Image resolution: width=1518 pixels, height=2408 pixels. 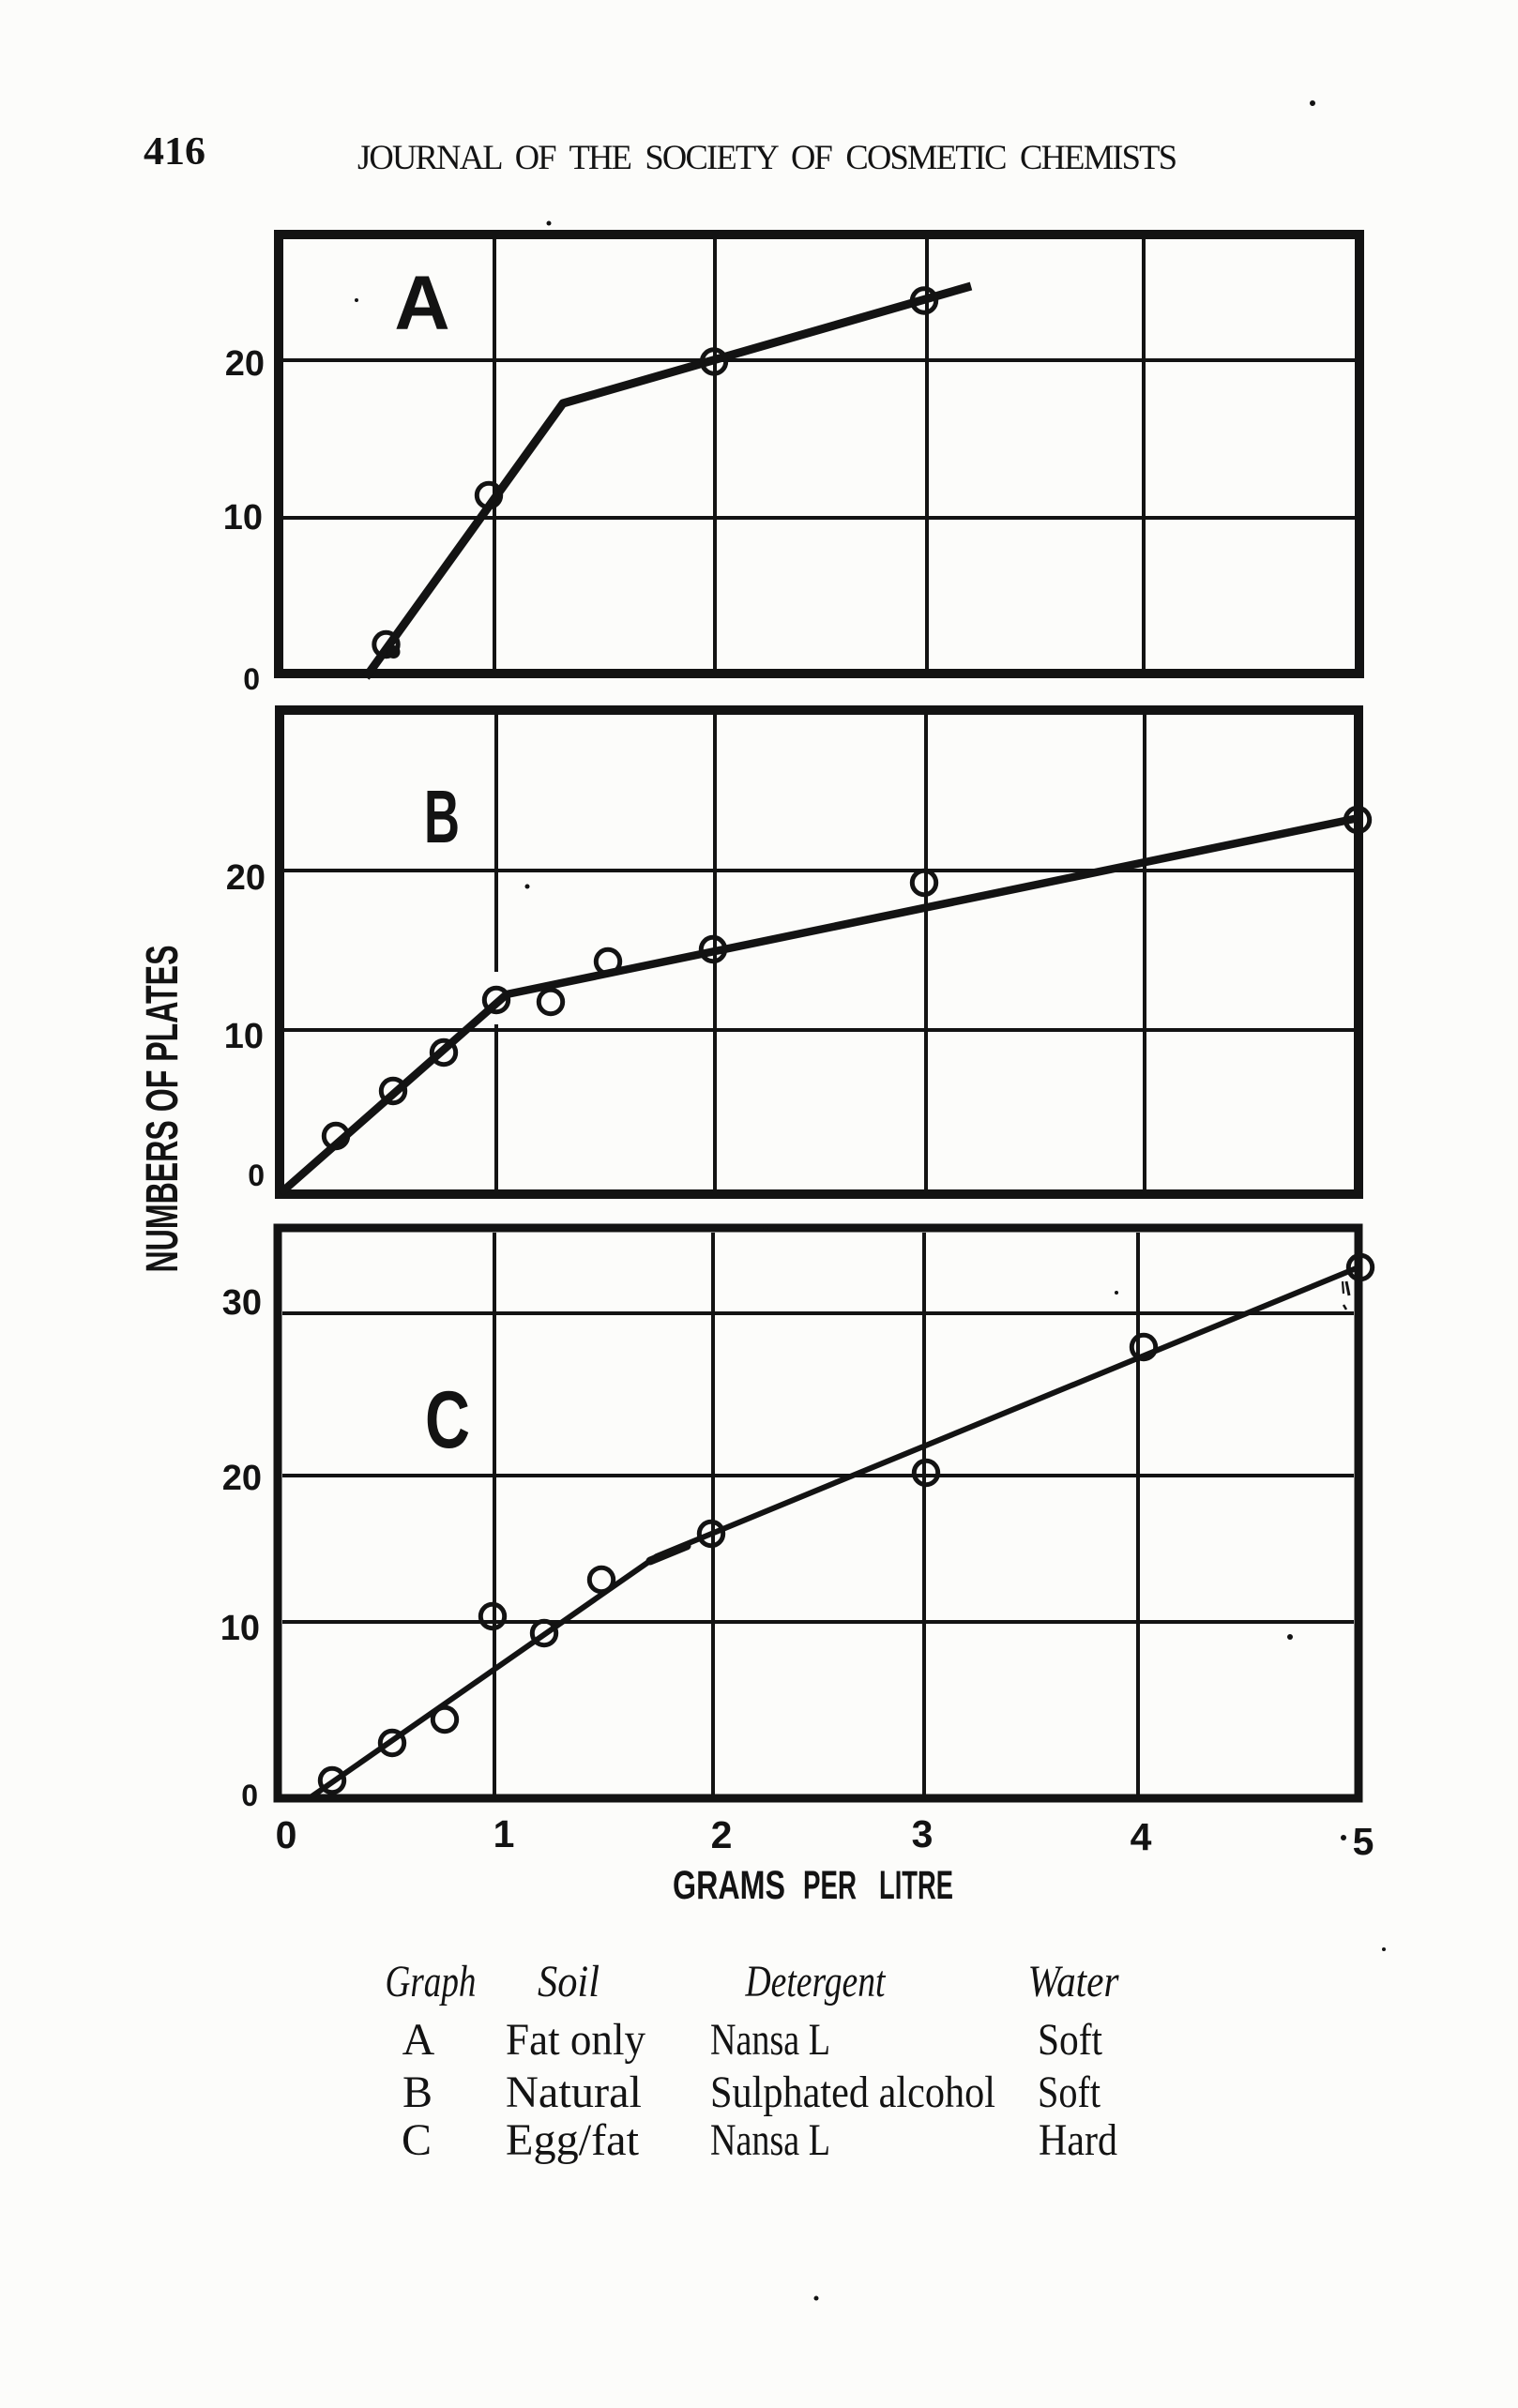 I want to click on svg-text: 2, so click(x=722, y=1835).